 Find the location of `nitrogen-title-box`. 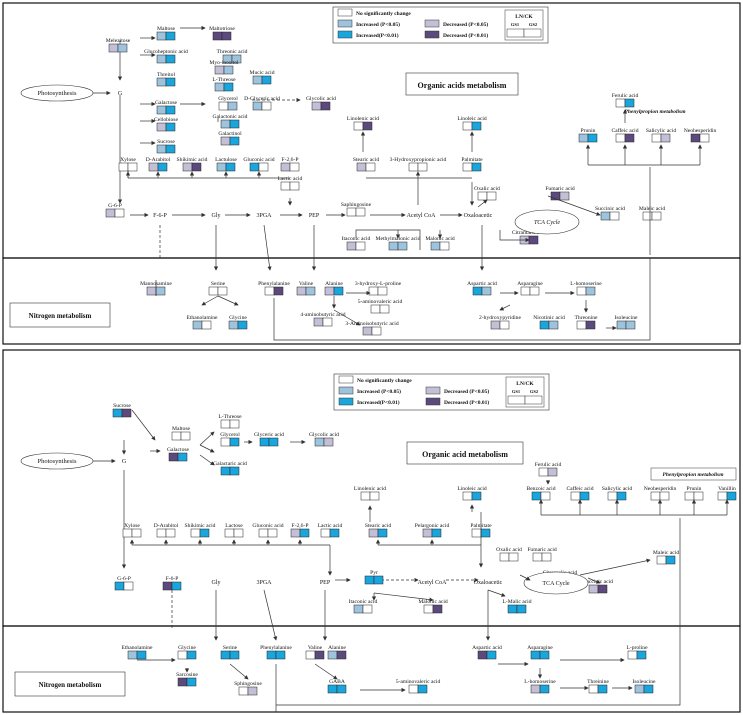

nitrogen-title-box is located at coordinates (70, 684).